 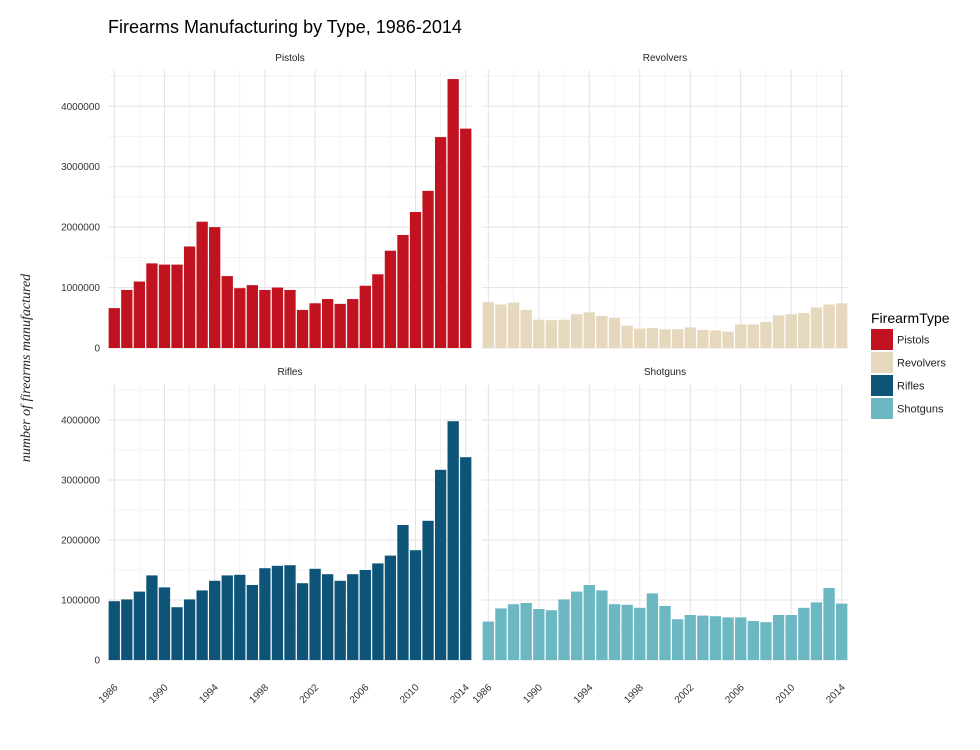 What do you see at coordinates (240, 318) in the screenshot?
I see `bar-pistols-1996` at bounding box center [240, 318].